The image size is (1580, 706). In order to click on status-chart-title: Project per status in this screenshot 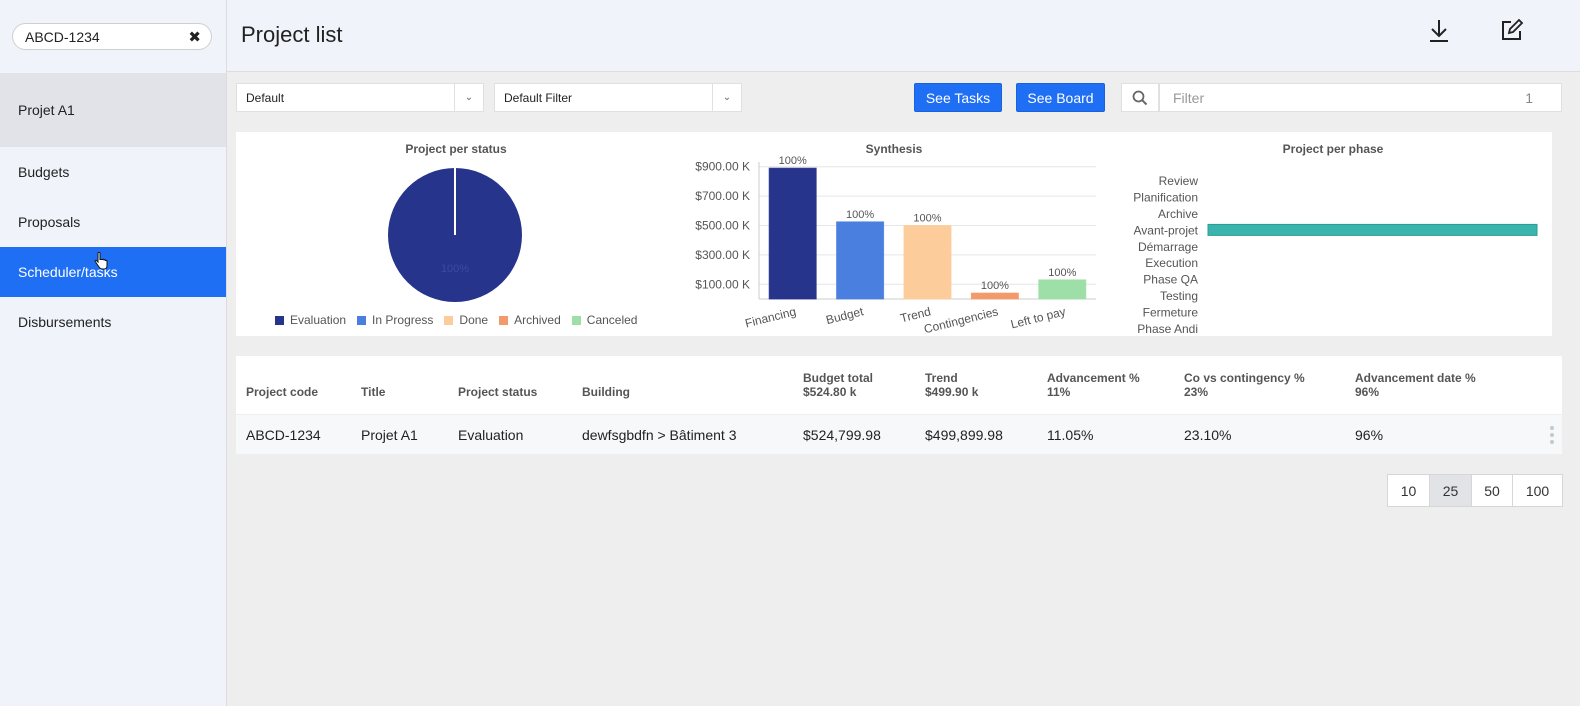, I will do `click(456, 149)`.